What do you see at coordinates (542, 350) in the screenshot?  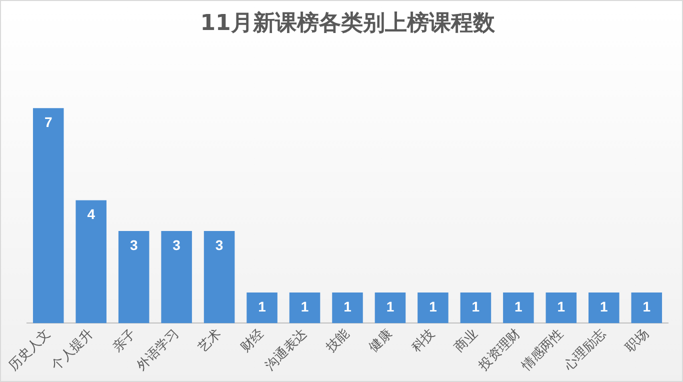 I see `x-tick-label: 情感两性` at bounding box center [542, 350].